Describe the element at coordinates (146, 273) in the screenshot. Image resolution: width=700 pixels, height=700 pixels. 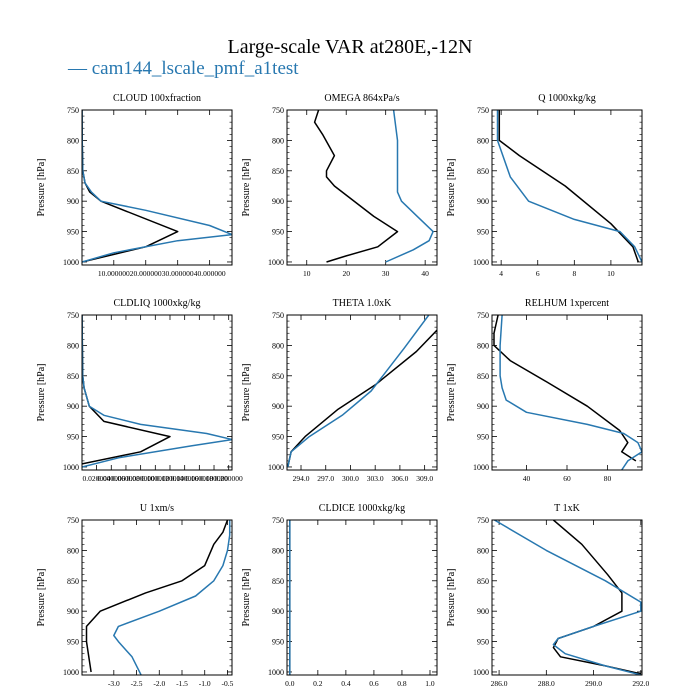
I see `x-tick-label: 20.000000` at that location.